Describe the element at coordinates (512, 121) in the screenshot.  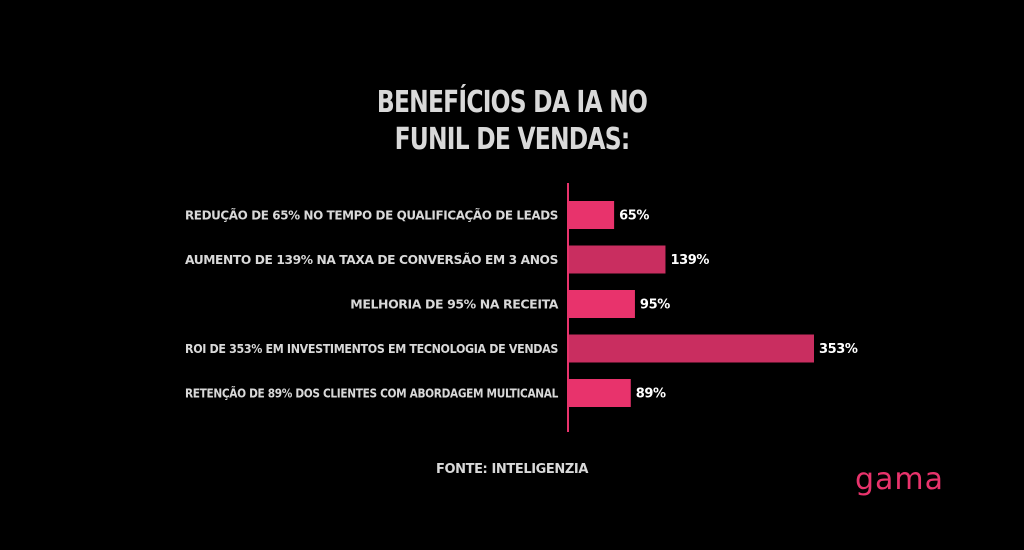
I see `chart-title: BENEFÍCIOS DA IA NO FUNIL DE VENDAS:` at that location.